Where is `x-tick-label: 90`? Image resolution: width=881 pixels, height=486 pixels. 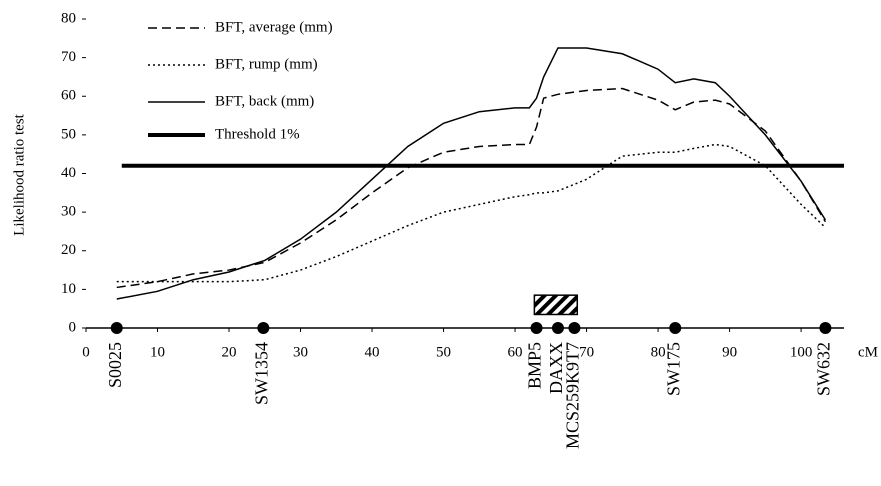 x-tick-label: 90 is located at coordinates (729, 352).